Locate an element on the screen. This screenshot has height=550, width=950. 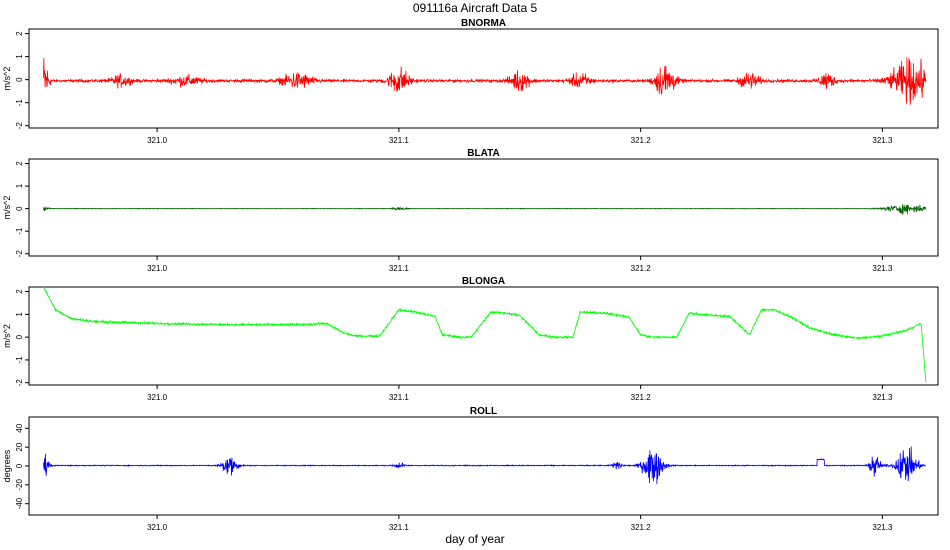
y-tick-label-0-1: -1 is located at coordinates (19, 103).